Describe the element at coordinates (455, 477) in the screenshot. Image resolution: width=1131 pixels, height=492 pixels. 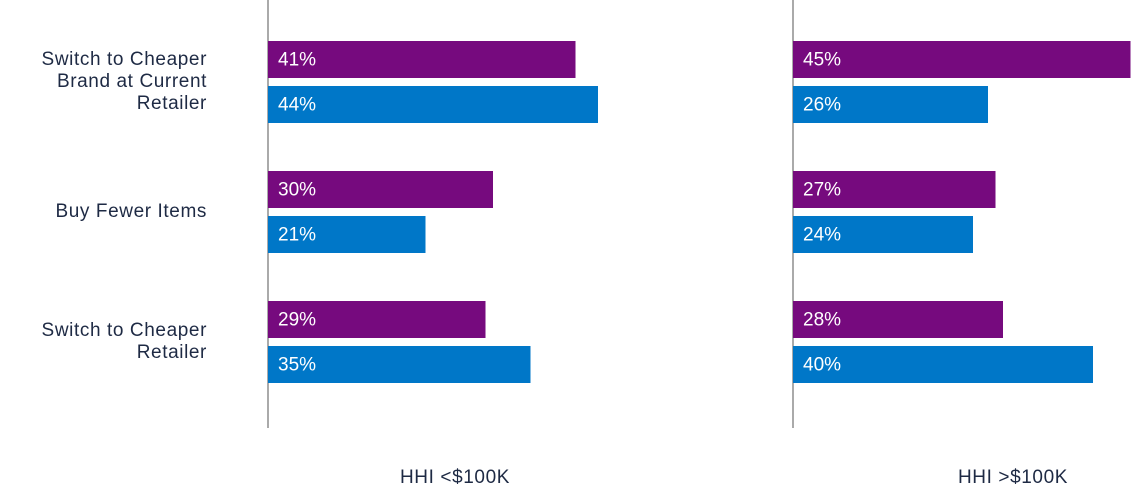
I see `panel-title: HHI <$100K` at that location.